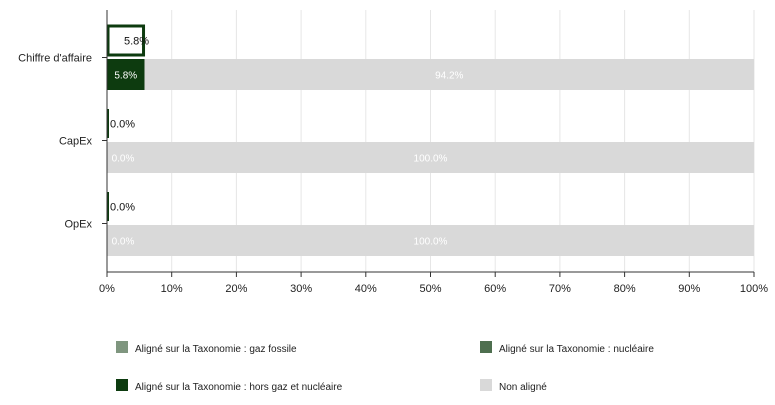  What do you see at coordinates (216, 349) in the screenshot?
I see `legend-label: Aligné sur la Taxonomie : gaz fossile` at bounding box center [216, 349].